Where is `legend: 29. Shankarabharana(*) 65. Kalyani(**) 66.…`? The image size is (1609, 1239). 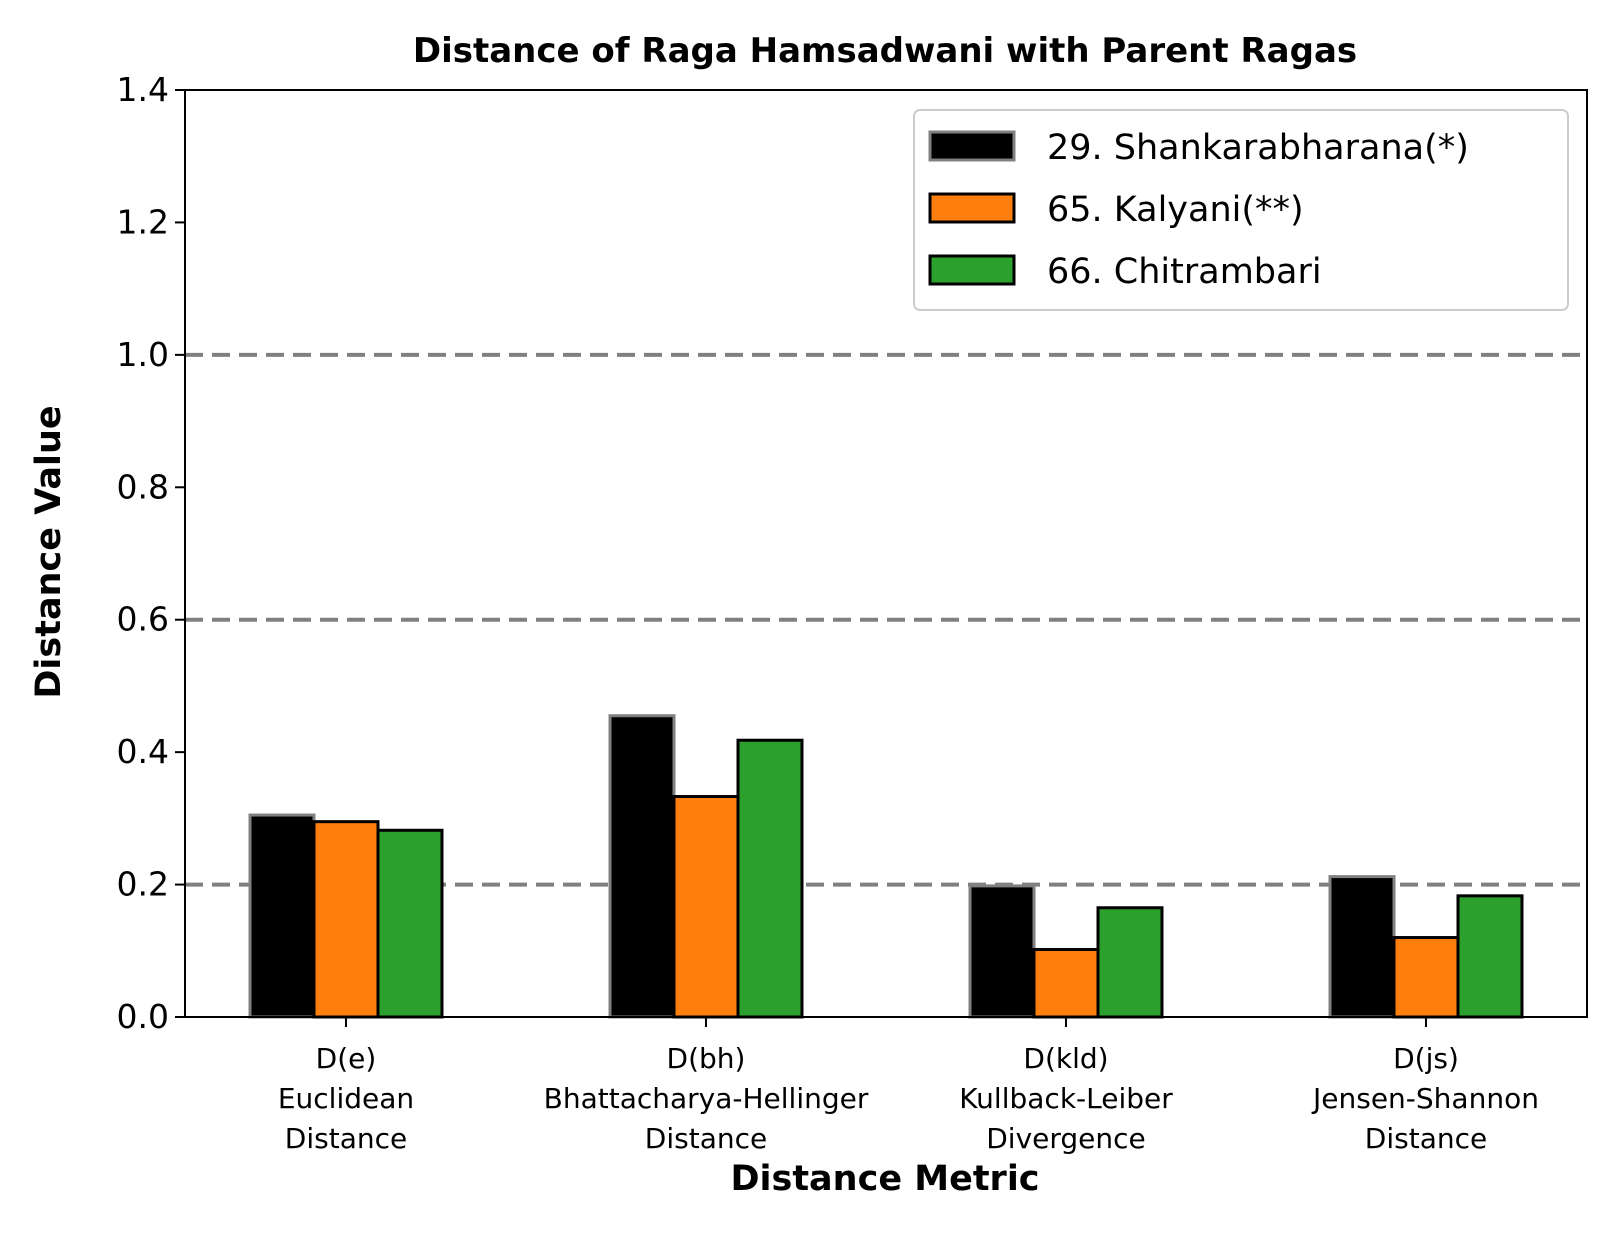
legend: 29. Shankarabharana(*) 65. Kalyani(**) 66.… is located at coordinates (1241, 210).